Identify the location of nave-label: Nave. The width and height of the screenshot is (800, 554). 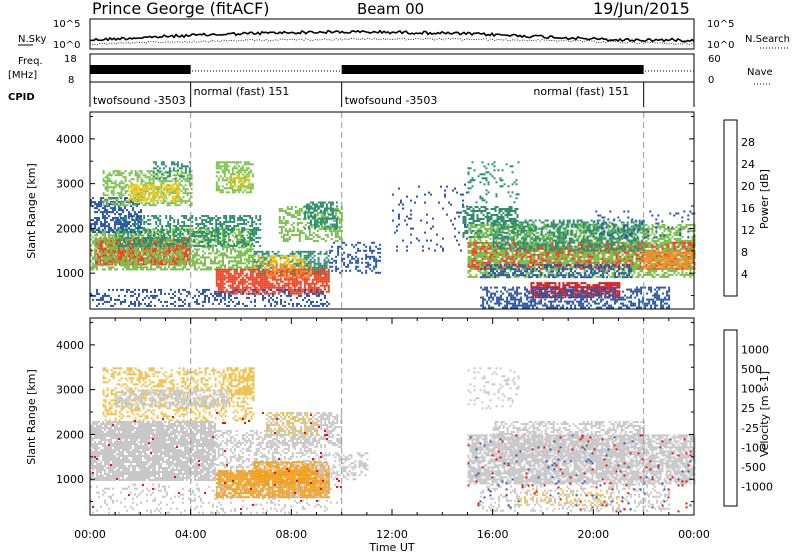
(760, 72).